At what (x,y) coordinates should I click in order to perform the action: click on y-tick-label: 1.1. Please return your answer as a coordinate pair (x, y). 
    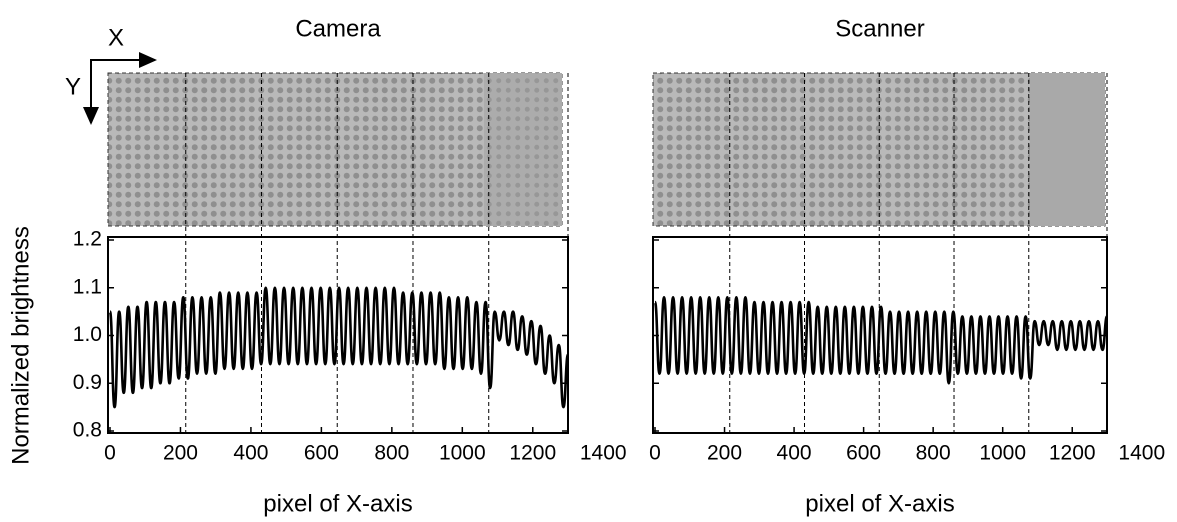
    Looking at the image, I should click on (87, 286).